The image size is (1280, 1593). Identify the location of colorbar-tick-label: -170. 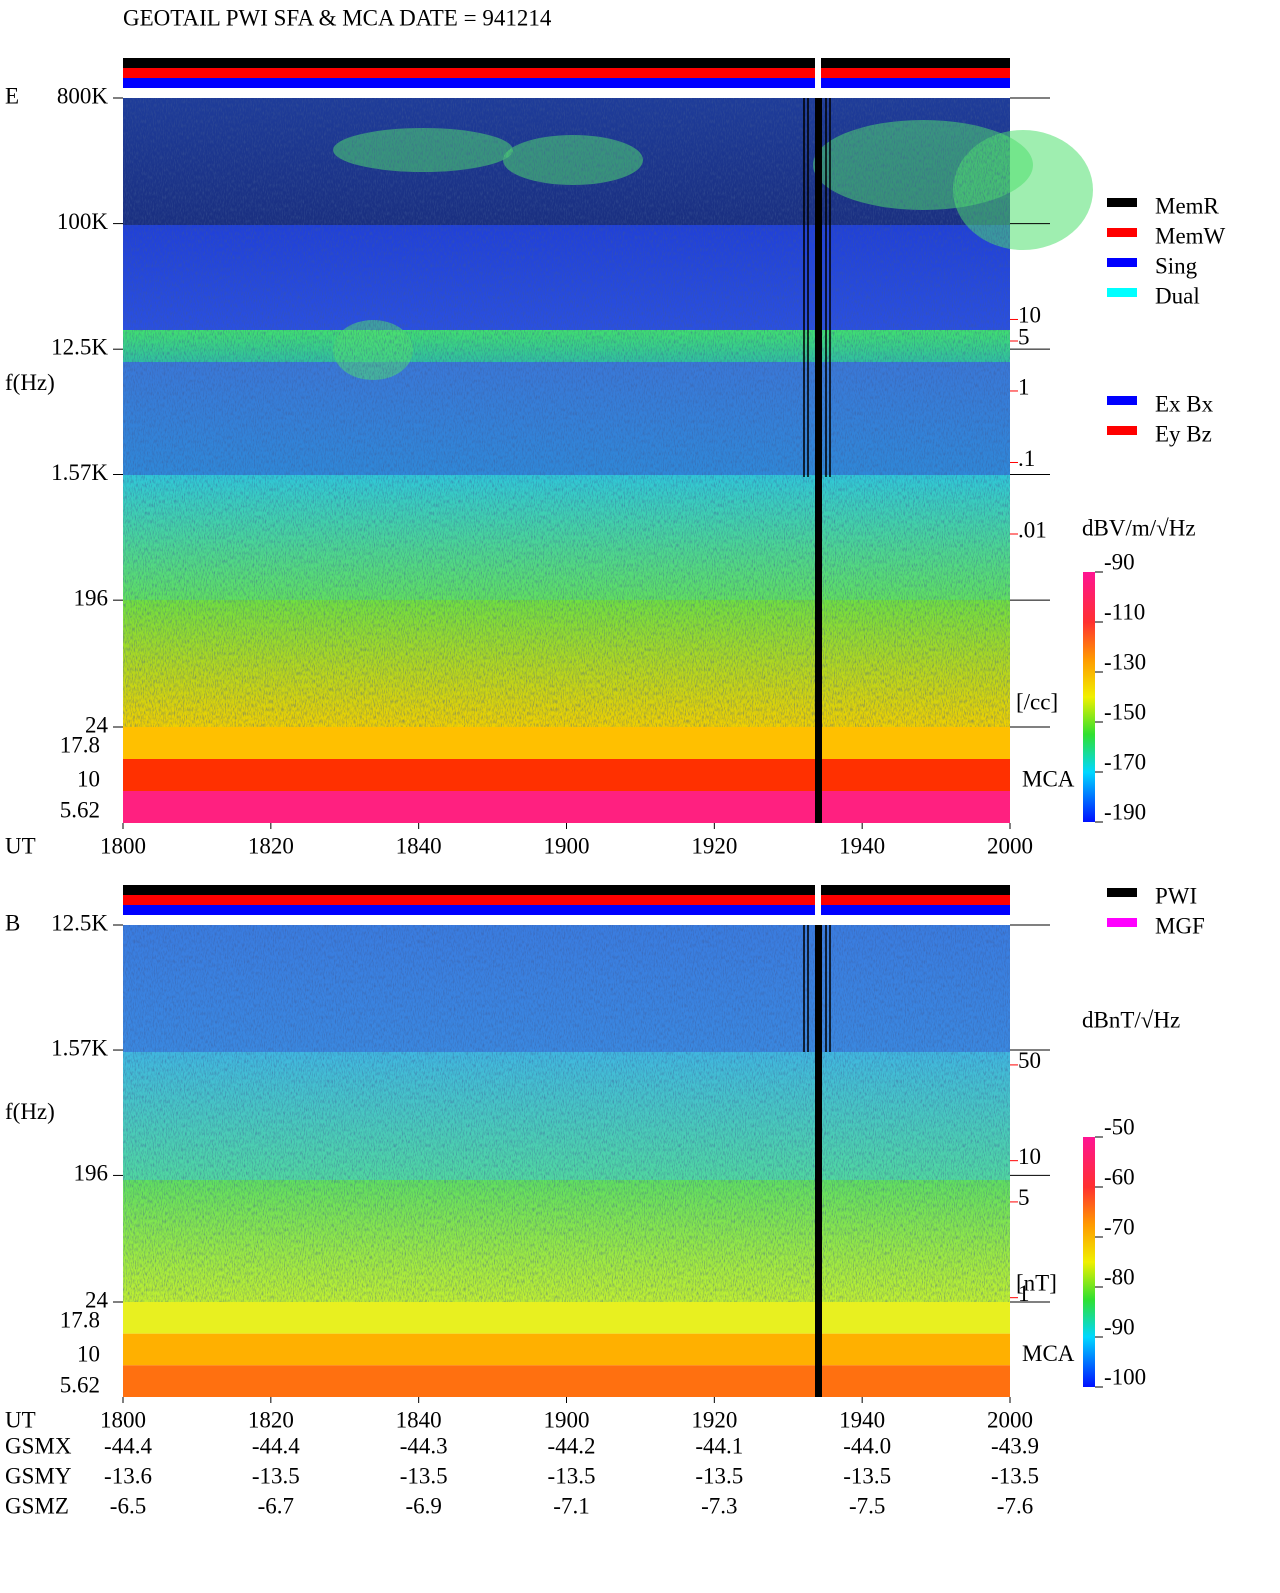
(1125, 761).